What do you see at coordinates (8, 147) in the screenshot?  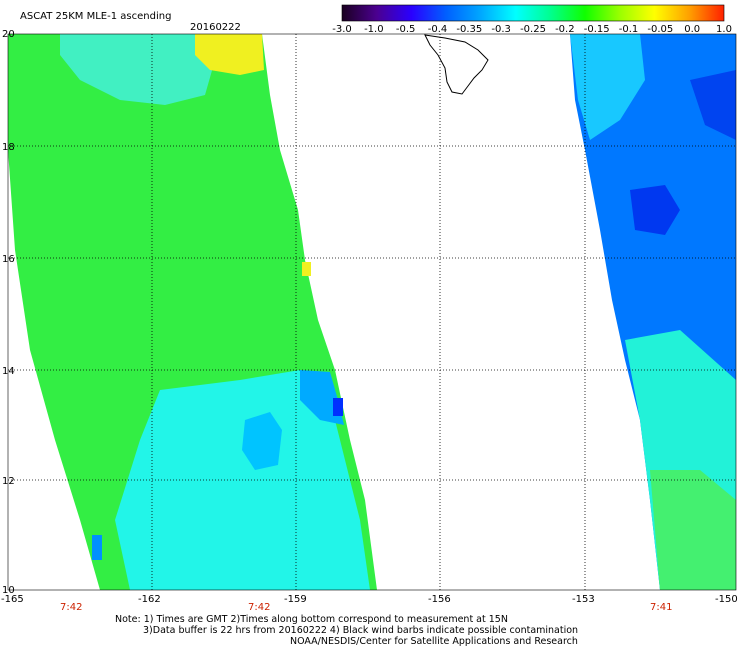 I see `lat-label-18: 18` at bounding box center [8, 147].